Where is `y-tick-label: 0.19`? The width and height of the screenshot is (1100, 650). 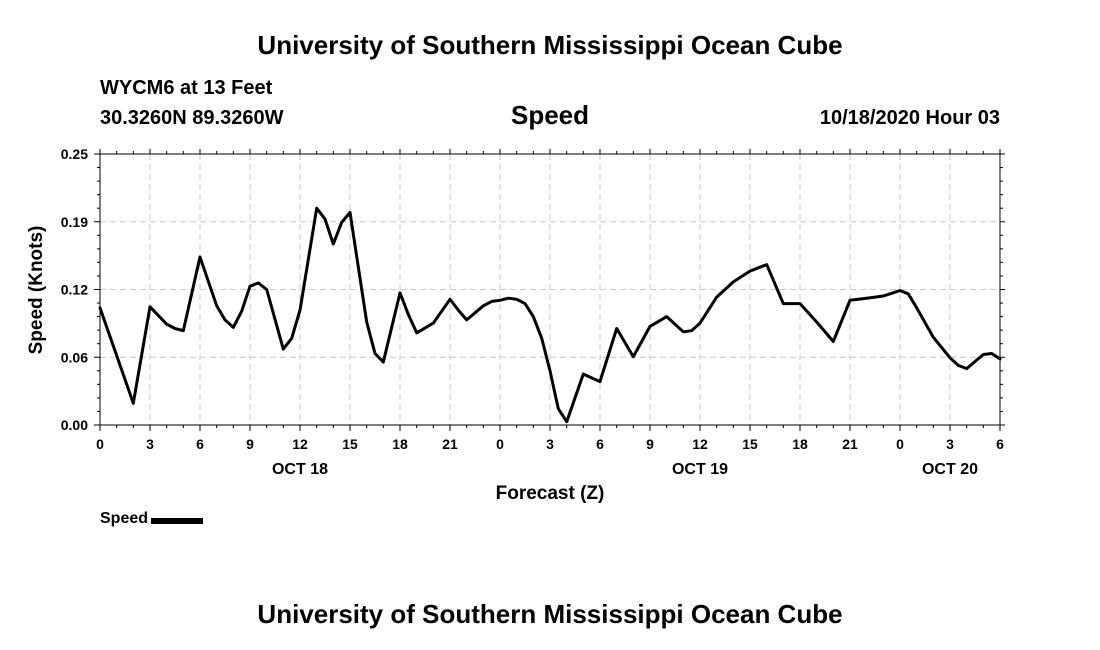
y-tick-label: 0.19 is located at coordinates (74, 222).